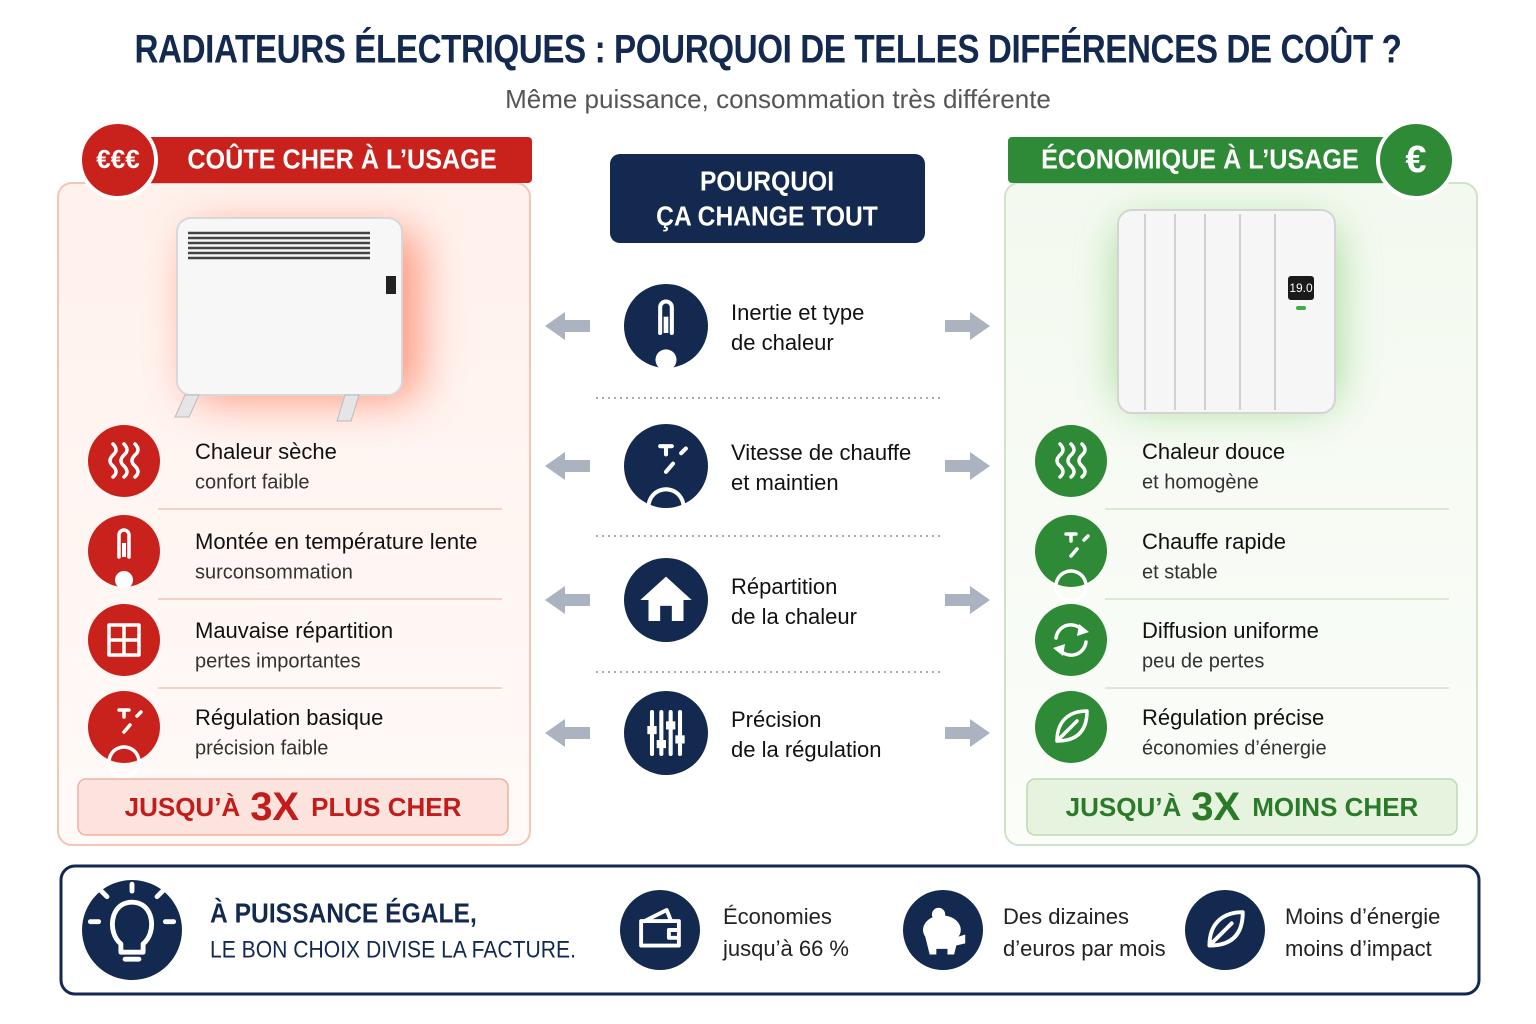 The height and width of the screenshot is (1024, 1536). What do you see at coordinates (797, 312) in the screenshot?
I see `factor-text: Inertie et type` at bounding box center [797, 312].